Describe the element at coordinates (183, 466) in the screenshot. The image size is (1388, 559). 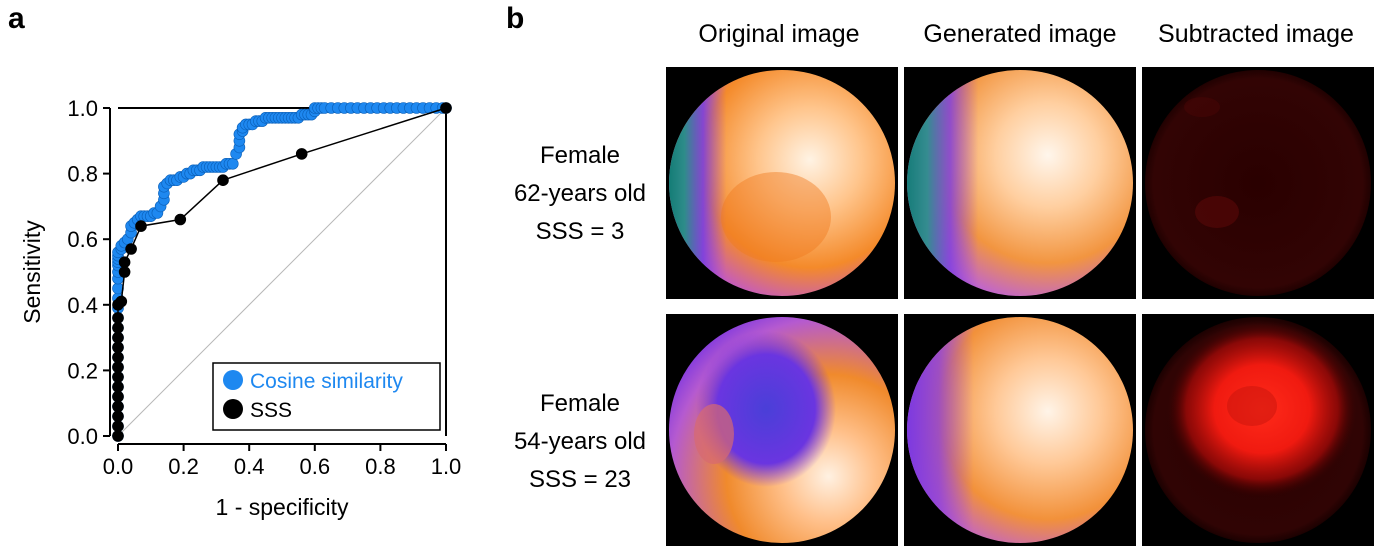
I see `x-tick-label: 0.2` at that location.